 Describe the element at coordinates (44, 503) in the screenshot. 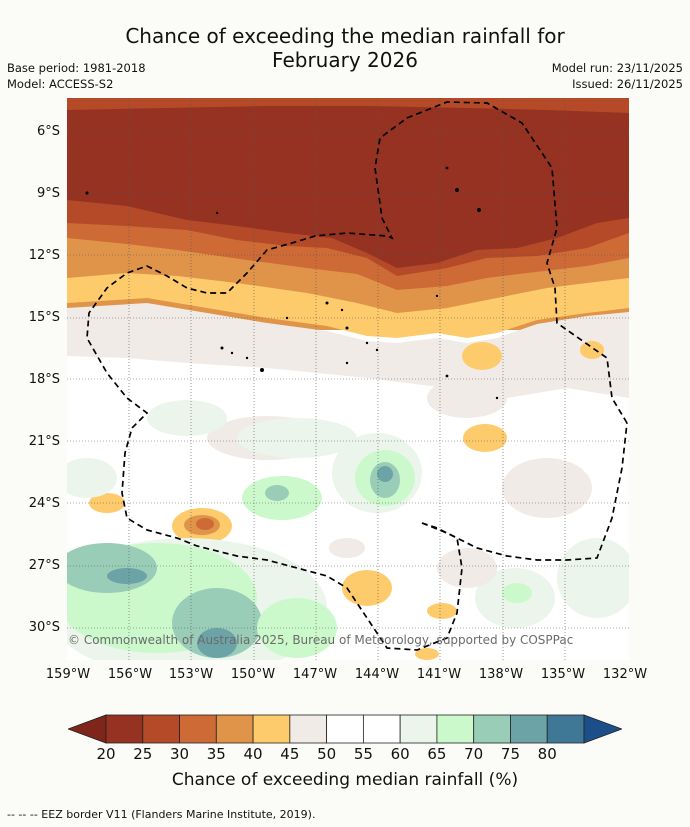

I see `y-label-24s: 24°S` at that location.